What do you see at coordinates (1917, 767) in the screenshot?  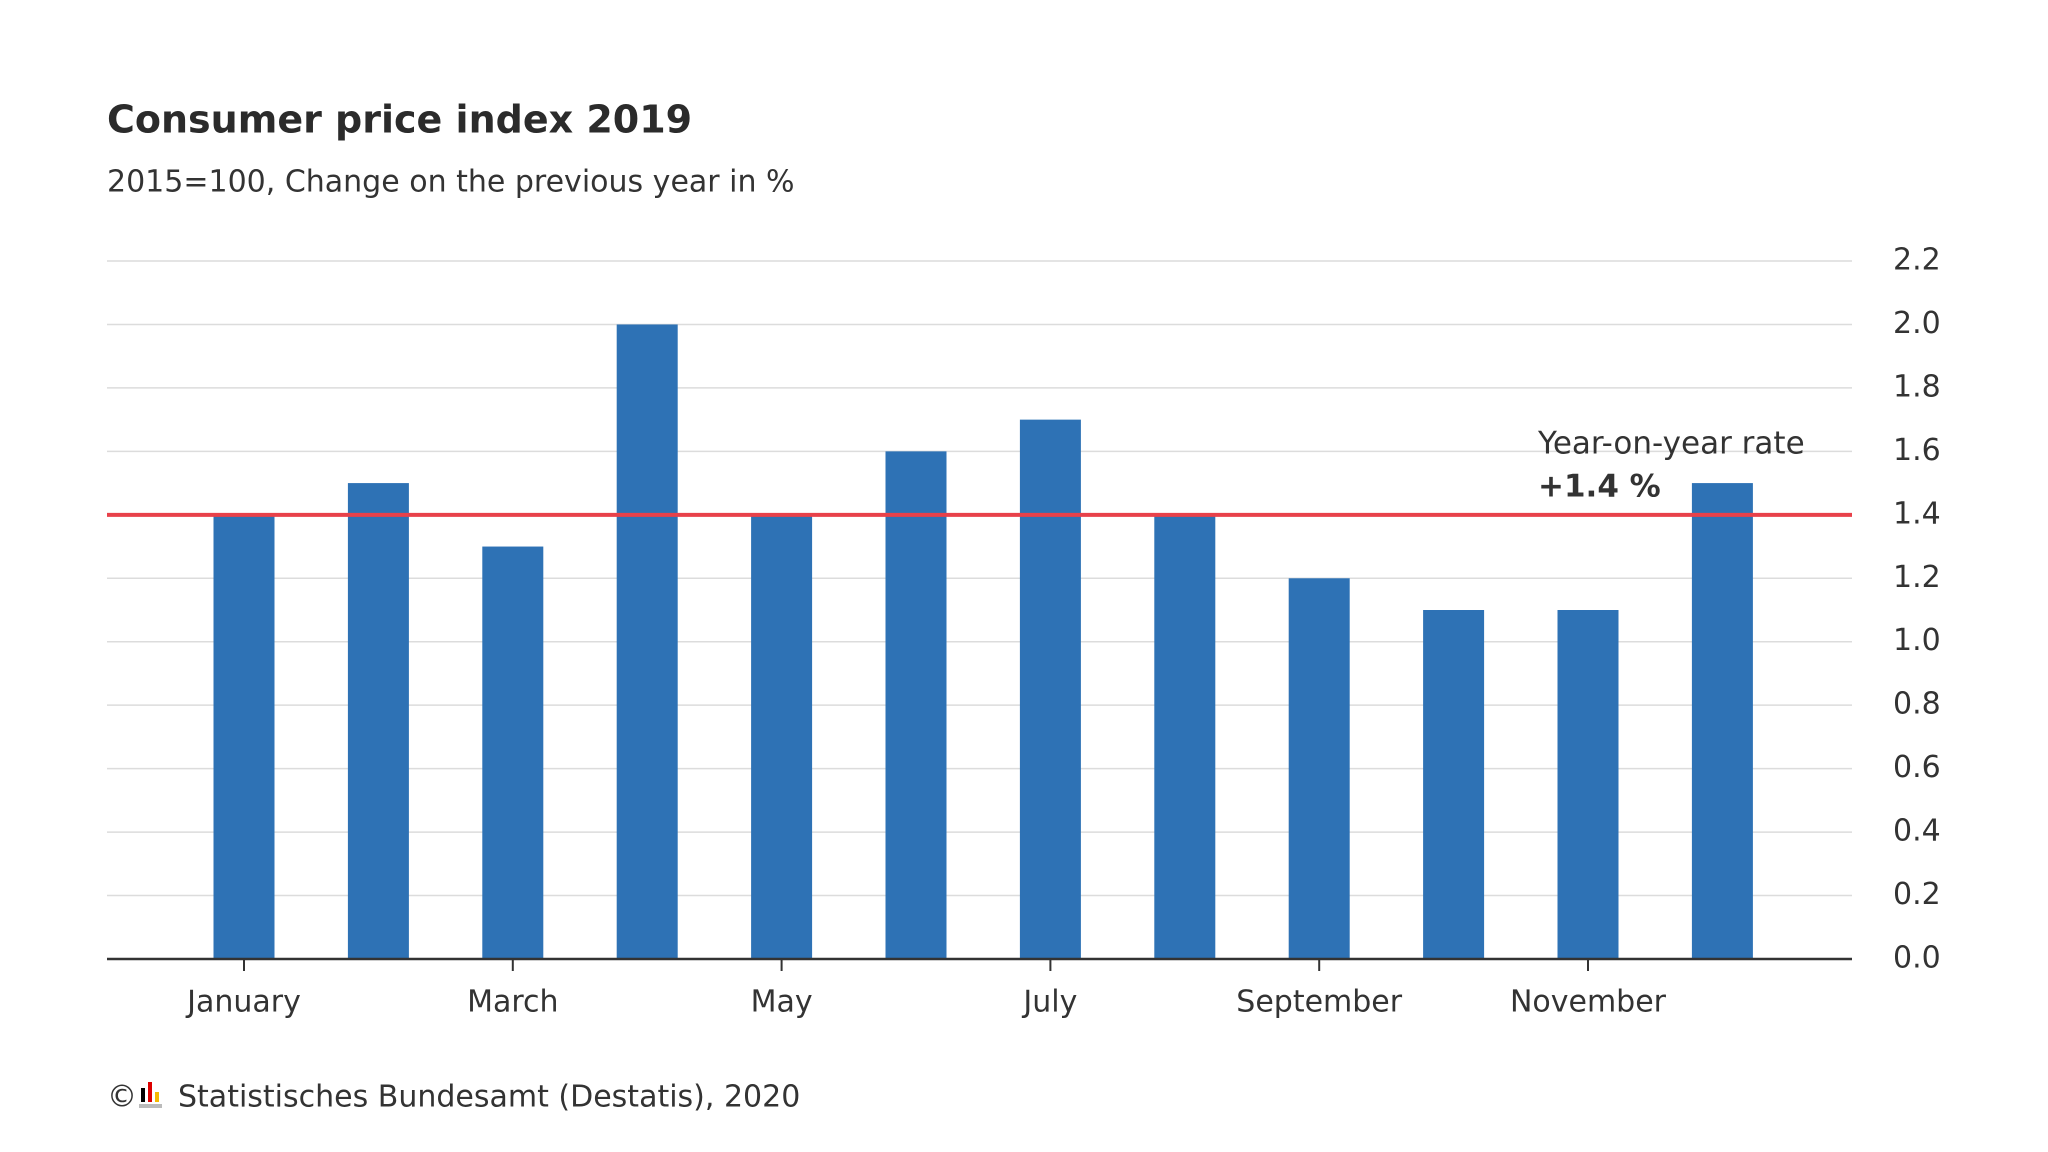 I see `y-tick-label: 0.6` at bounding box center [1917, 767].